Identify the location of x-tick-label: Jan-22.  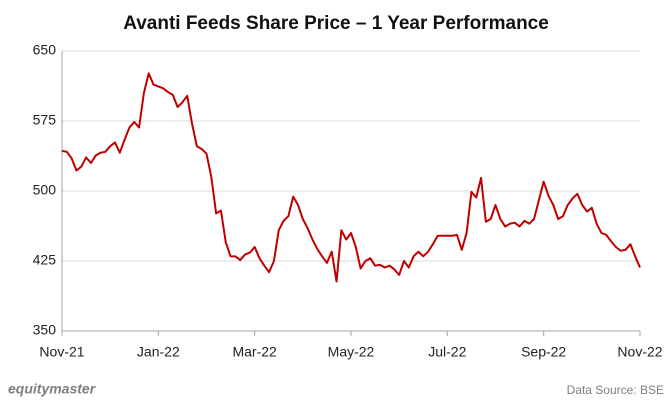
(158, 352).